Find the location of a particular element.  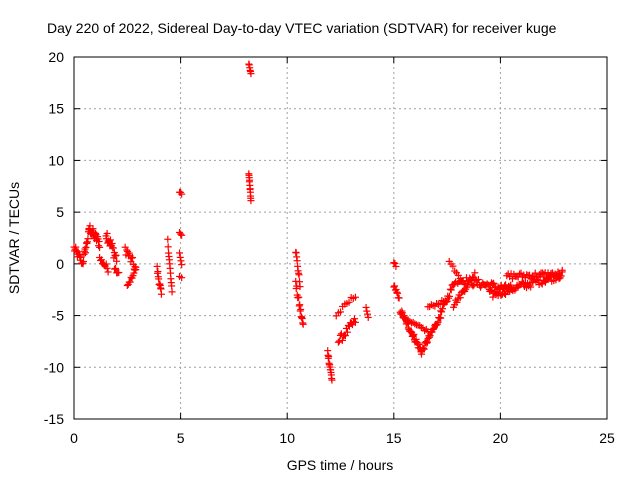

y-tick-label: -10 is located at coordinates (54, 367).